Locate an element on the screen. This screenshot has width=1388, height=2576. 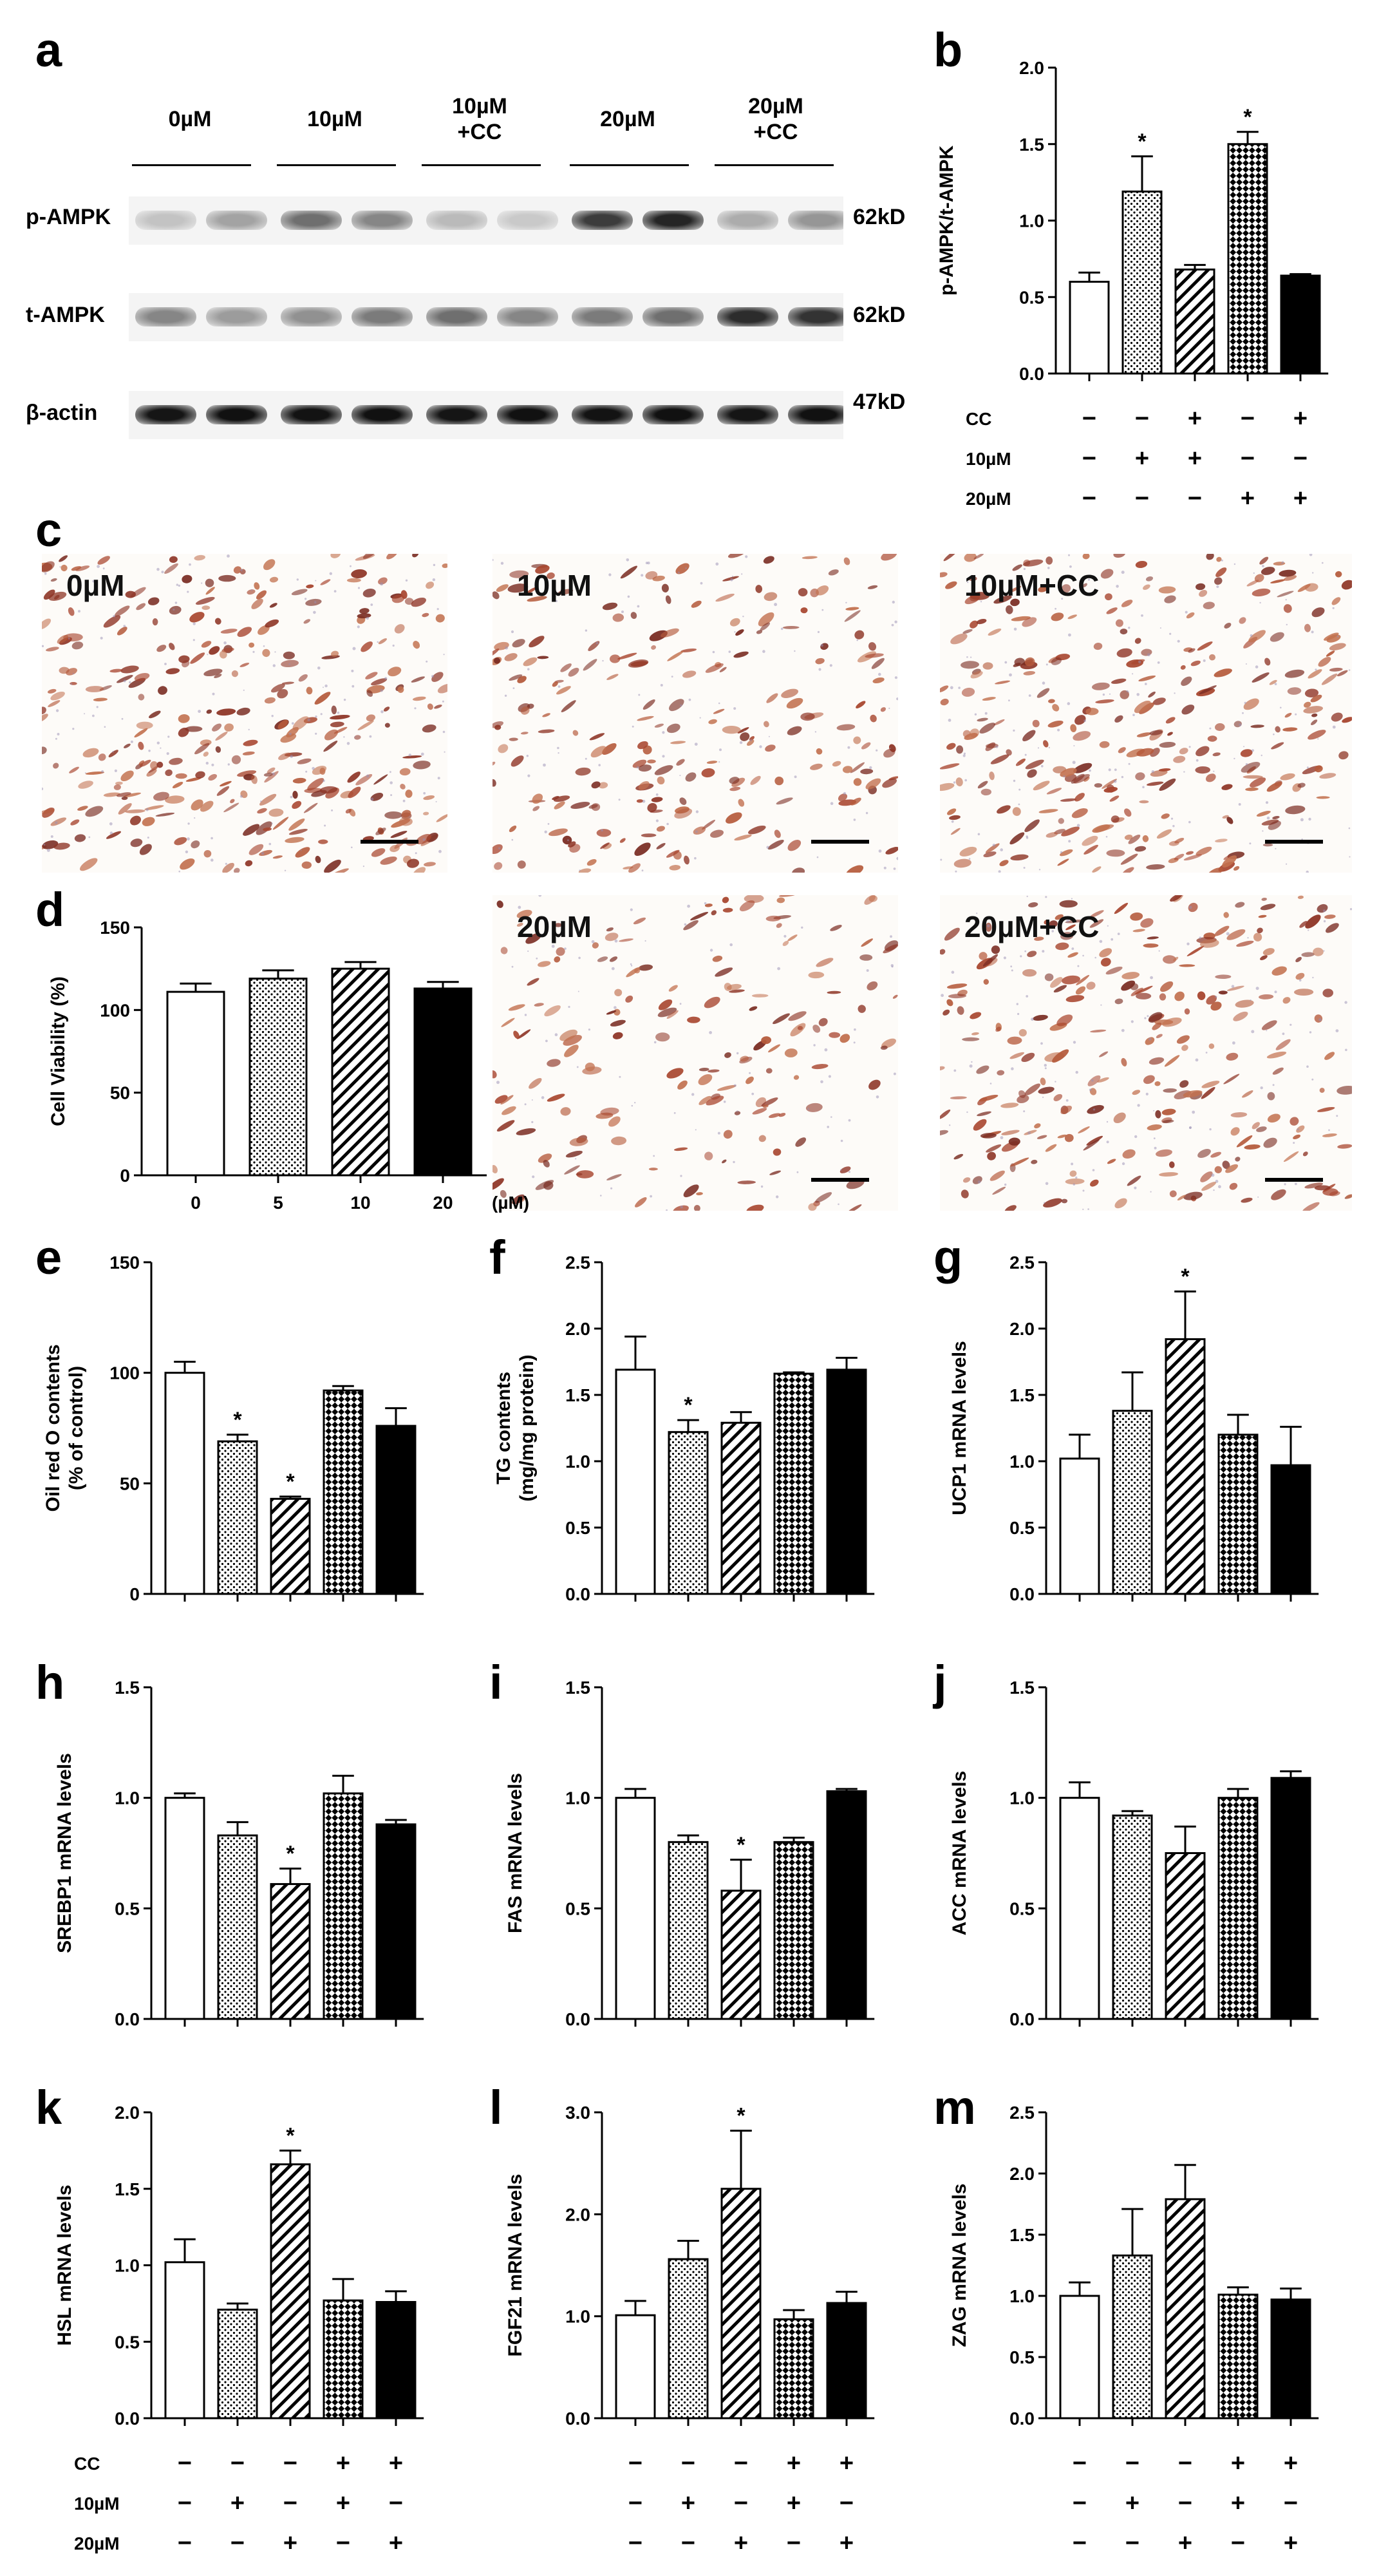
y-tick-label: 1.0 is located at coordinates (1022, 2296).